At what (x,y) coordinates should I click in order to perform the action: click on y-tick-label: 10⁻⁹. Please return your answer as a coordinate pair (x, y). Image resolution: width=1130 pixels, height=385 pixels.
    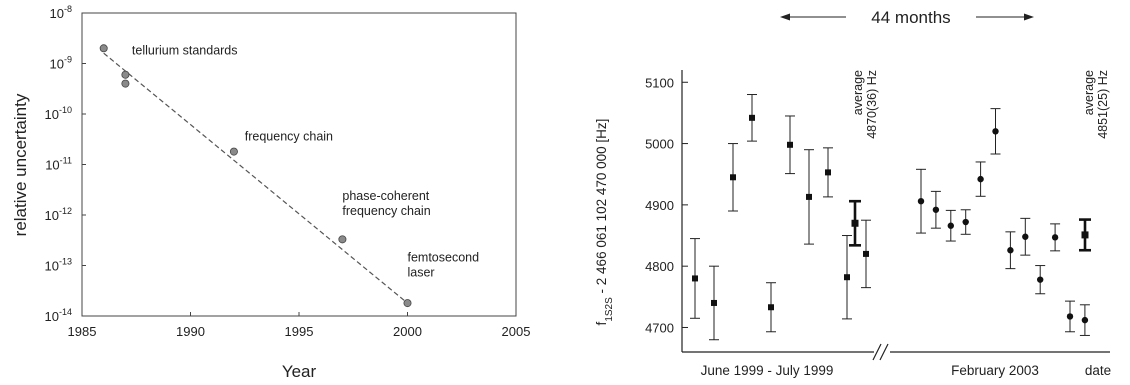
    Looking at the image, I should click on (61, 63).